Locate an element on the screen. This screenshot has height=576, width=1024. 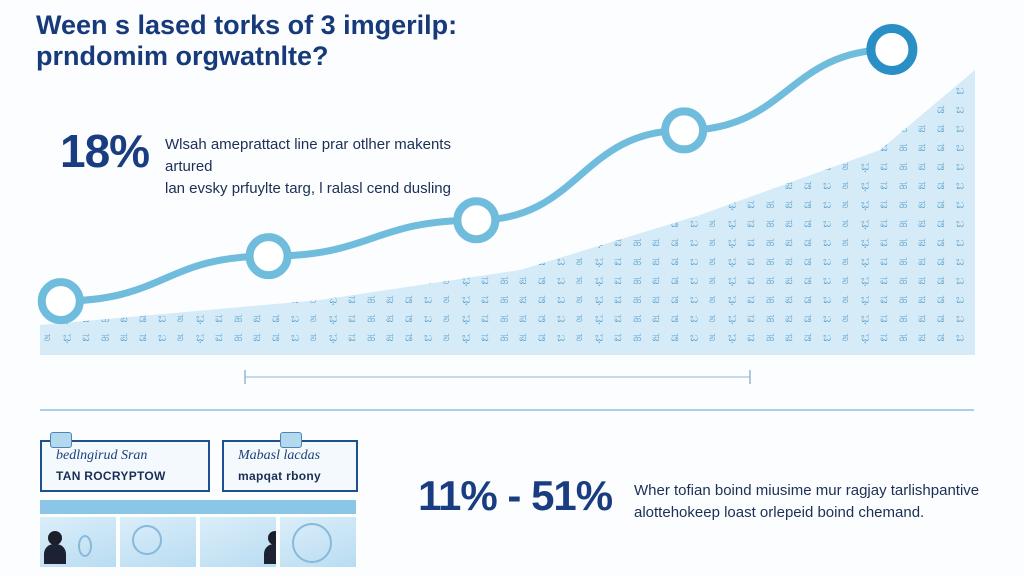
section-divider is located at coordinates (507, 410).